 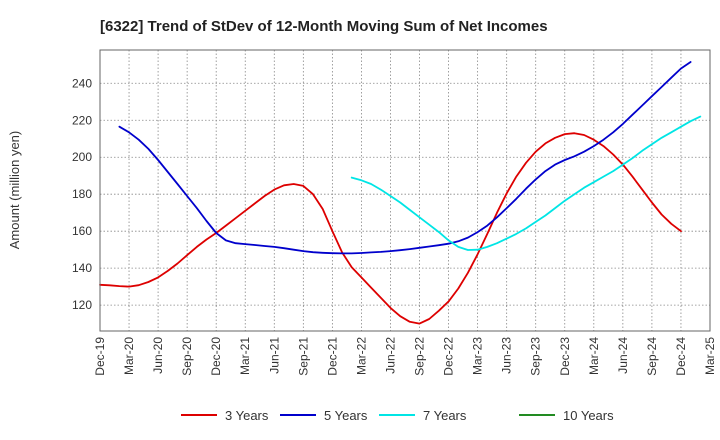 I want to click on y-tick-labels: 120 140 160 180 200 220 240, so click(x=82, y=194).